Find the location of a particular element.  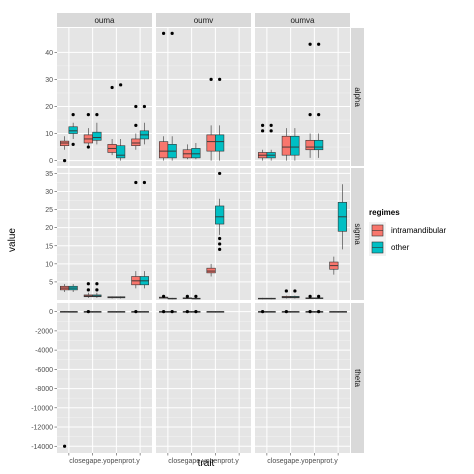

box-oumv-theta-open-other-outlier is located at coordinates (196, 312).